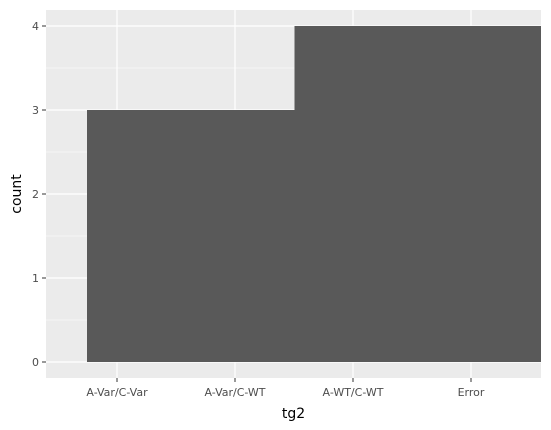 Image resolution: width=551 pixels, height=430 pixels. Describe the element at coordinates (35, 278) in the screenshot. I see `y-tick-label: 1` at that location.